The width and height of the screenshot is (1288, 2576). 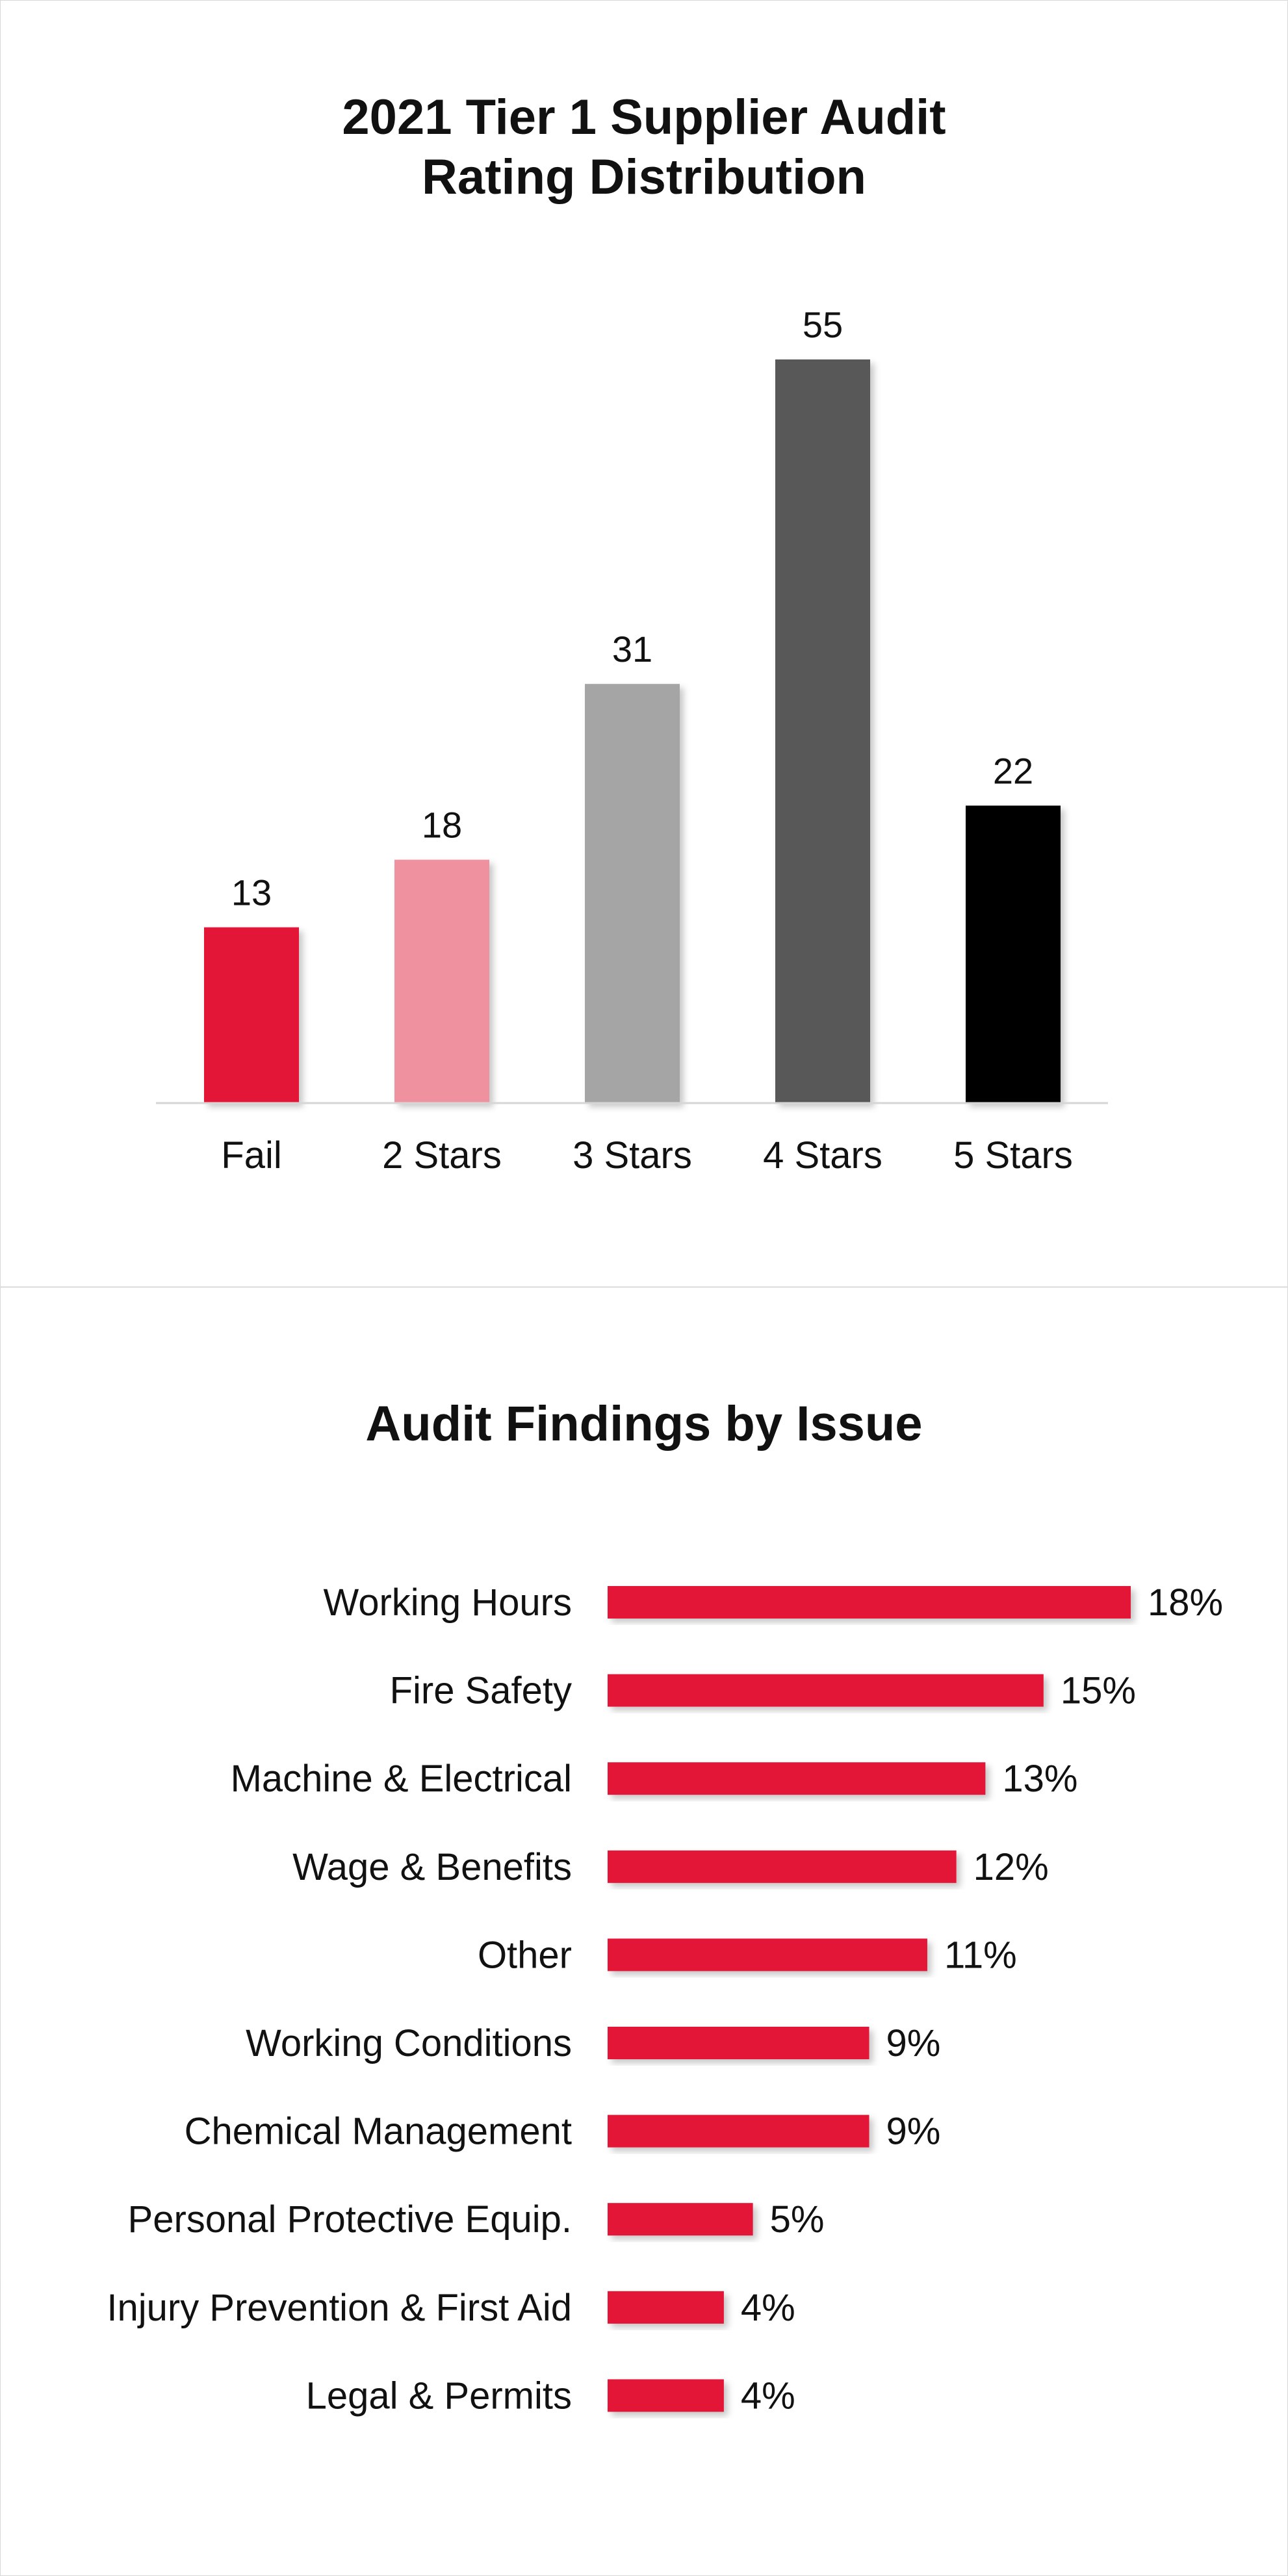 What do you see at coordinates (350, 2219) in the screenshot?
I see `issue-label-personal-protective-equip: Personal Protective Equip.` at bounding box center [350, 2219].